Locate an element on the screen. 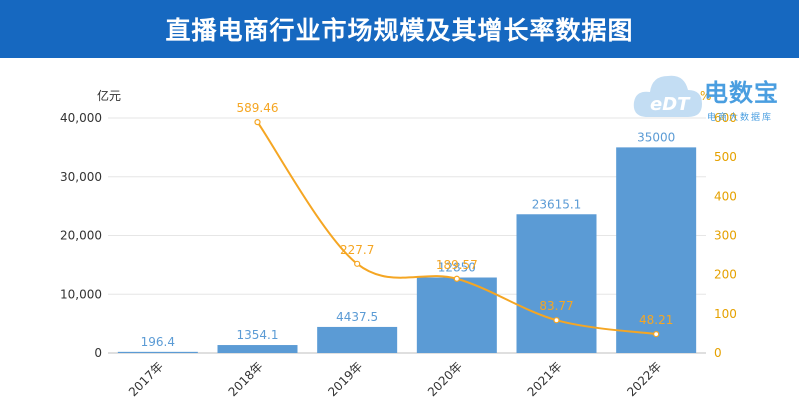  growth-rate-label: 189.57 is located at coordinates (457, 265).